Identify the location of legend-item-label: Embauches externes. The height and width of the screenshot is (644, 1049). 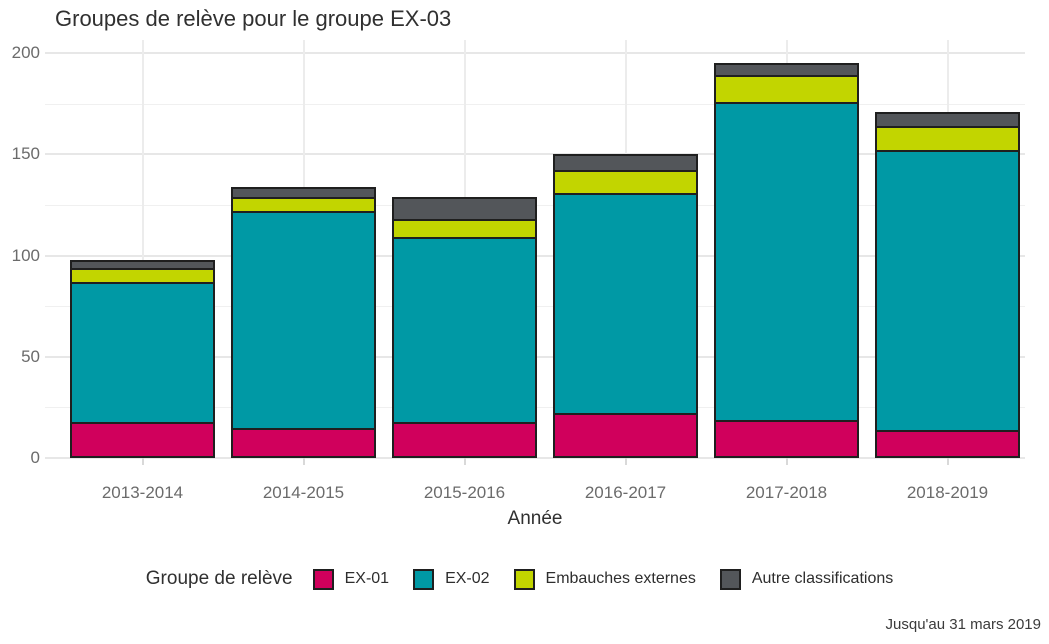
(620, 578).